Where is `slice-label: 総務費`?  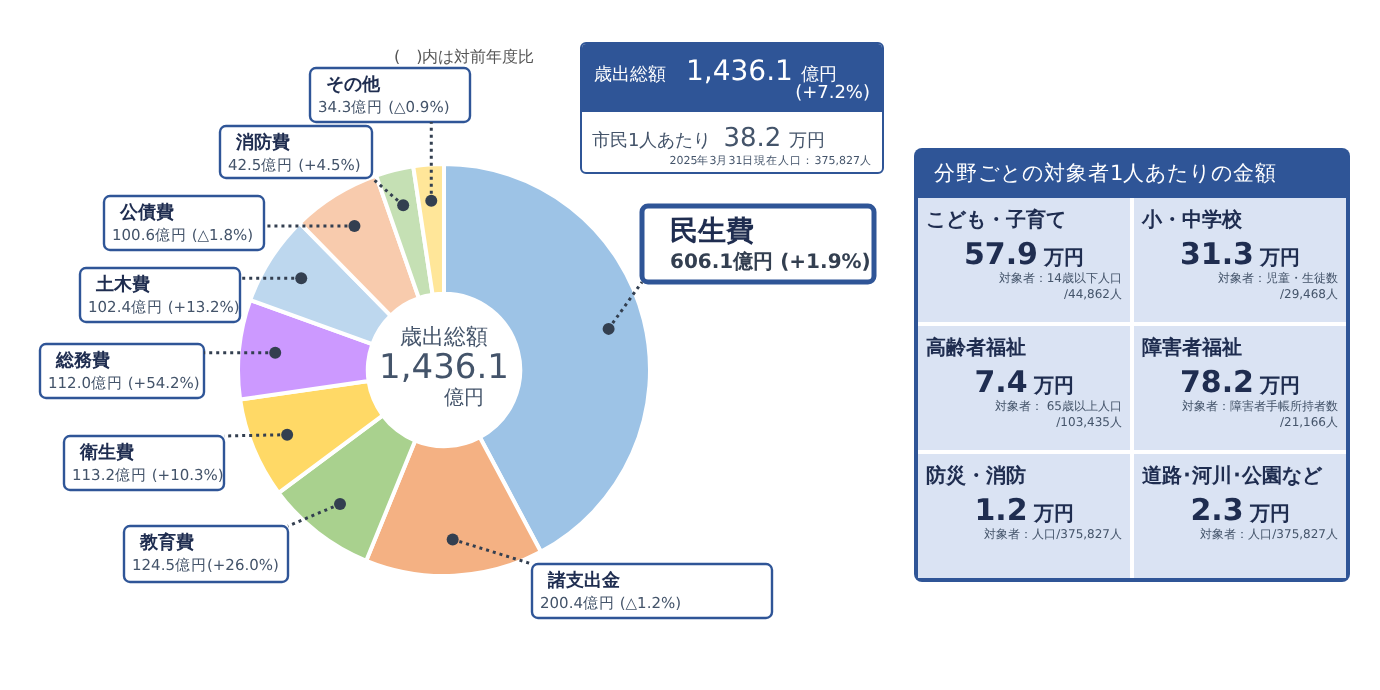
slice-label: 総務費 is located at coordinates (82, 361).